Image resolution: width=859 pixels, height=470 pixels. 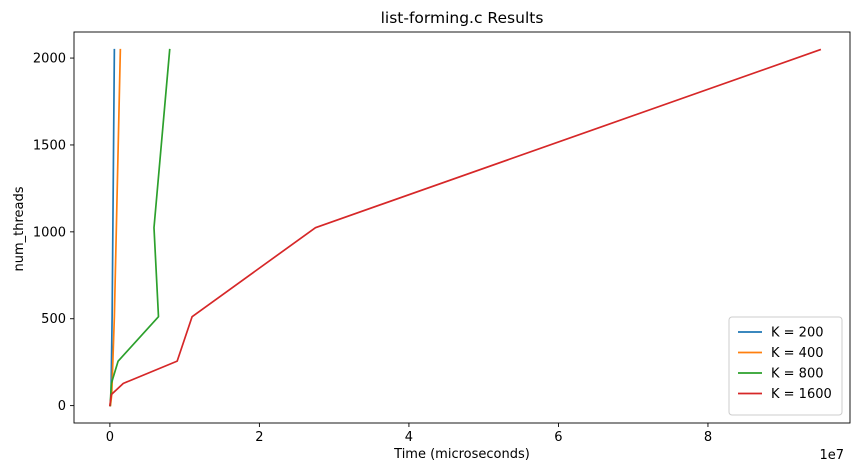 I want to click on x-tick-label: 2, so click(x=259, y=437).